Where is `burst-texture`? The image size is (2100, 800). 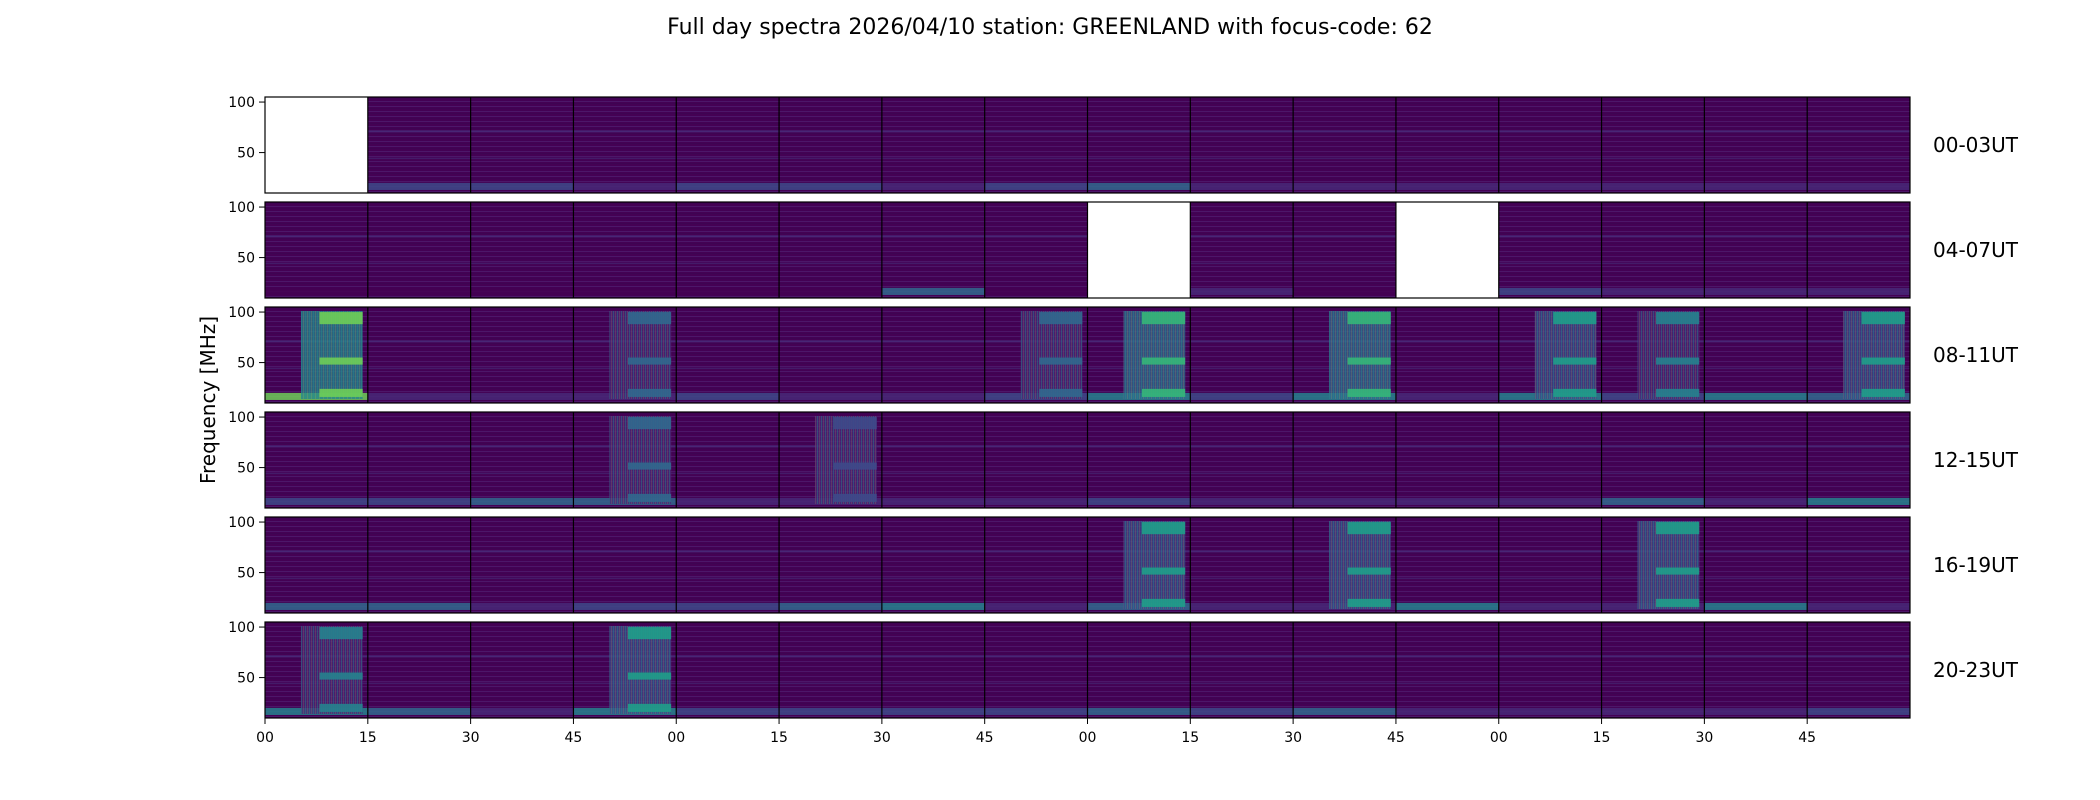 burst-texture is located at coordinates (1565, 355).